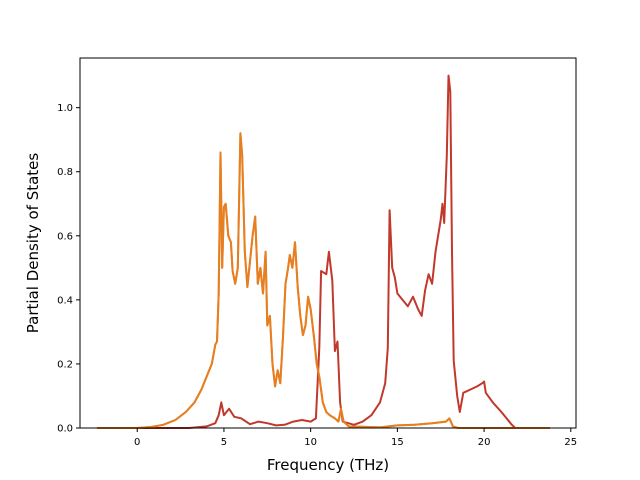 This screenshot has height=480, width=640. I want to click on y-tick-label: 0.2, so click(65, 364).